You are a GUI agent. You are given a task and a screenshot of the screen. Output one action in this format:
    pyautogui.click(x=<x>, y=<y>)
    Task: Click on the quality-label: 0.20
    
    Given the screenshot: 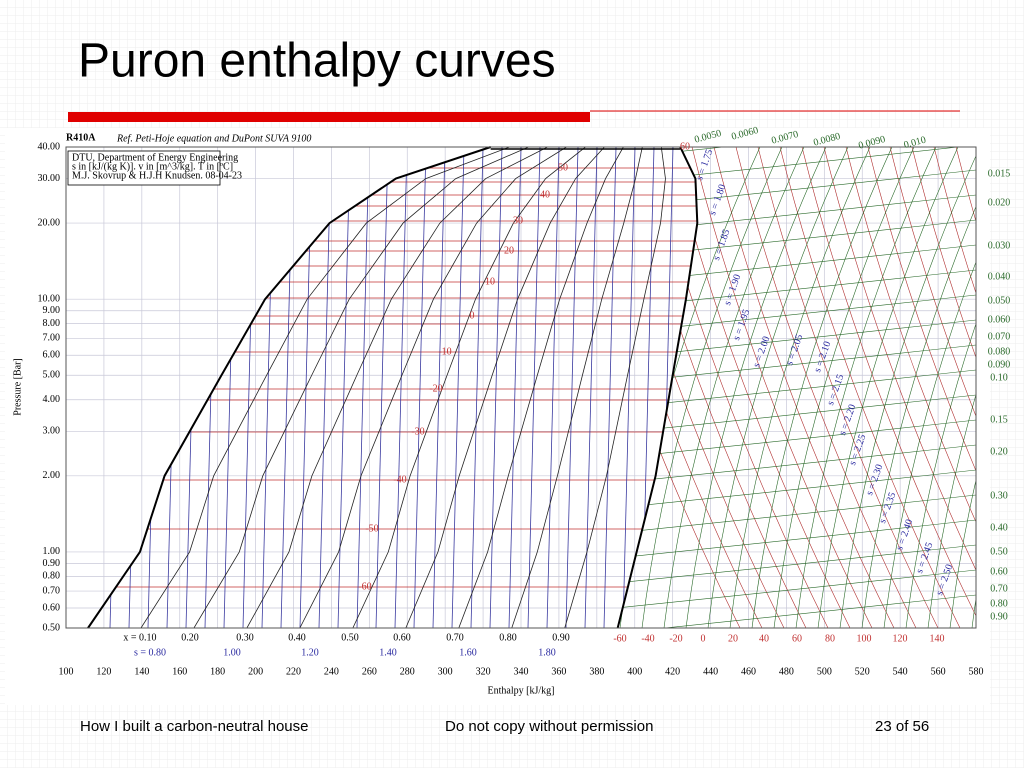 What is the action you would take?
    pyautogui.click(x=190, y=637)
    